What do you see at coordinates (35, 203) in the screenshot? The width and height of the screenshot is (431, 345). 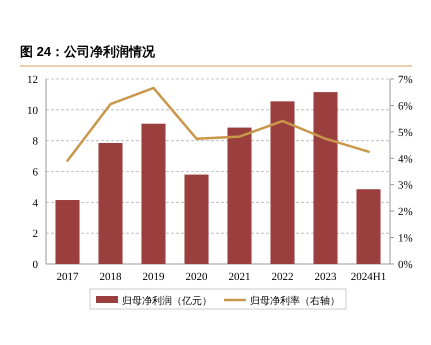 I see `y-tick-label: 4` at bounding box center [35, 203].